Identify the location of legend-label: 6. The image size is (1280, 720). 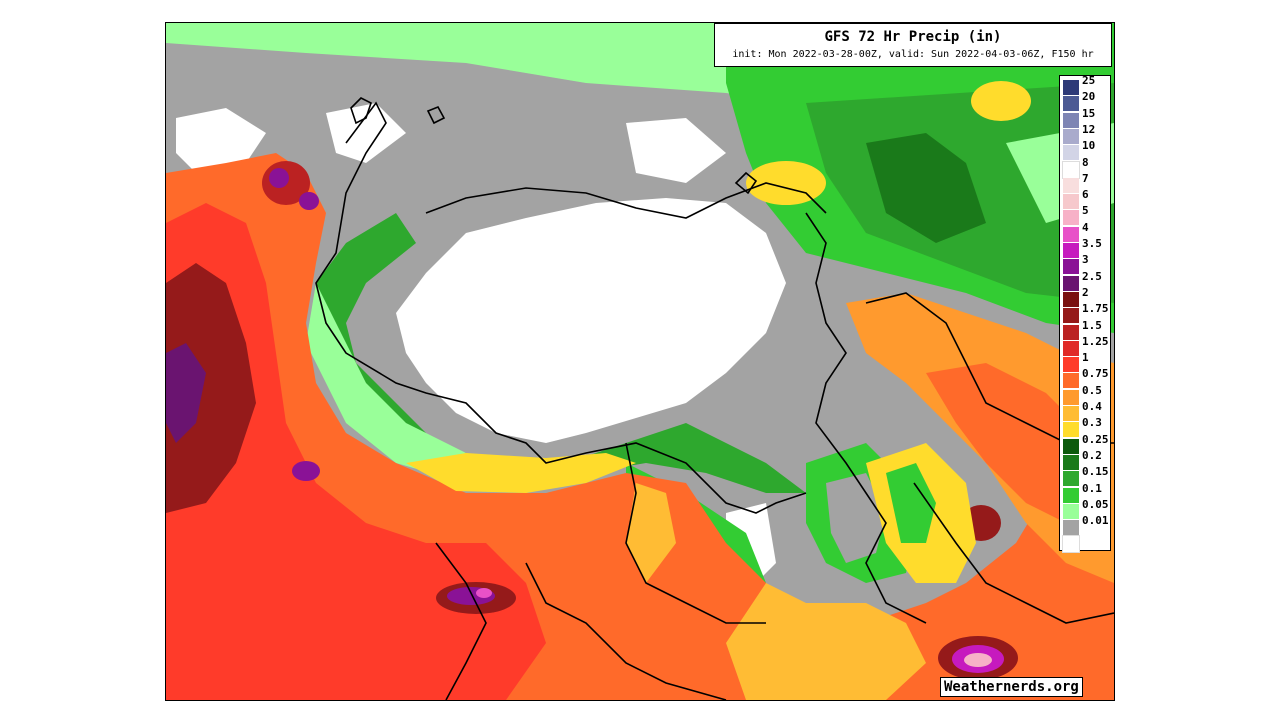
(1085, 195).